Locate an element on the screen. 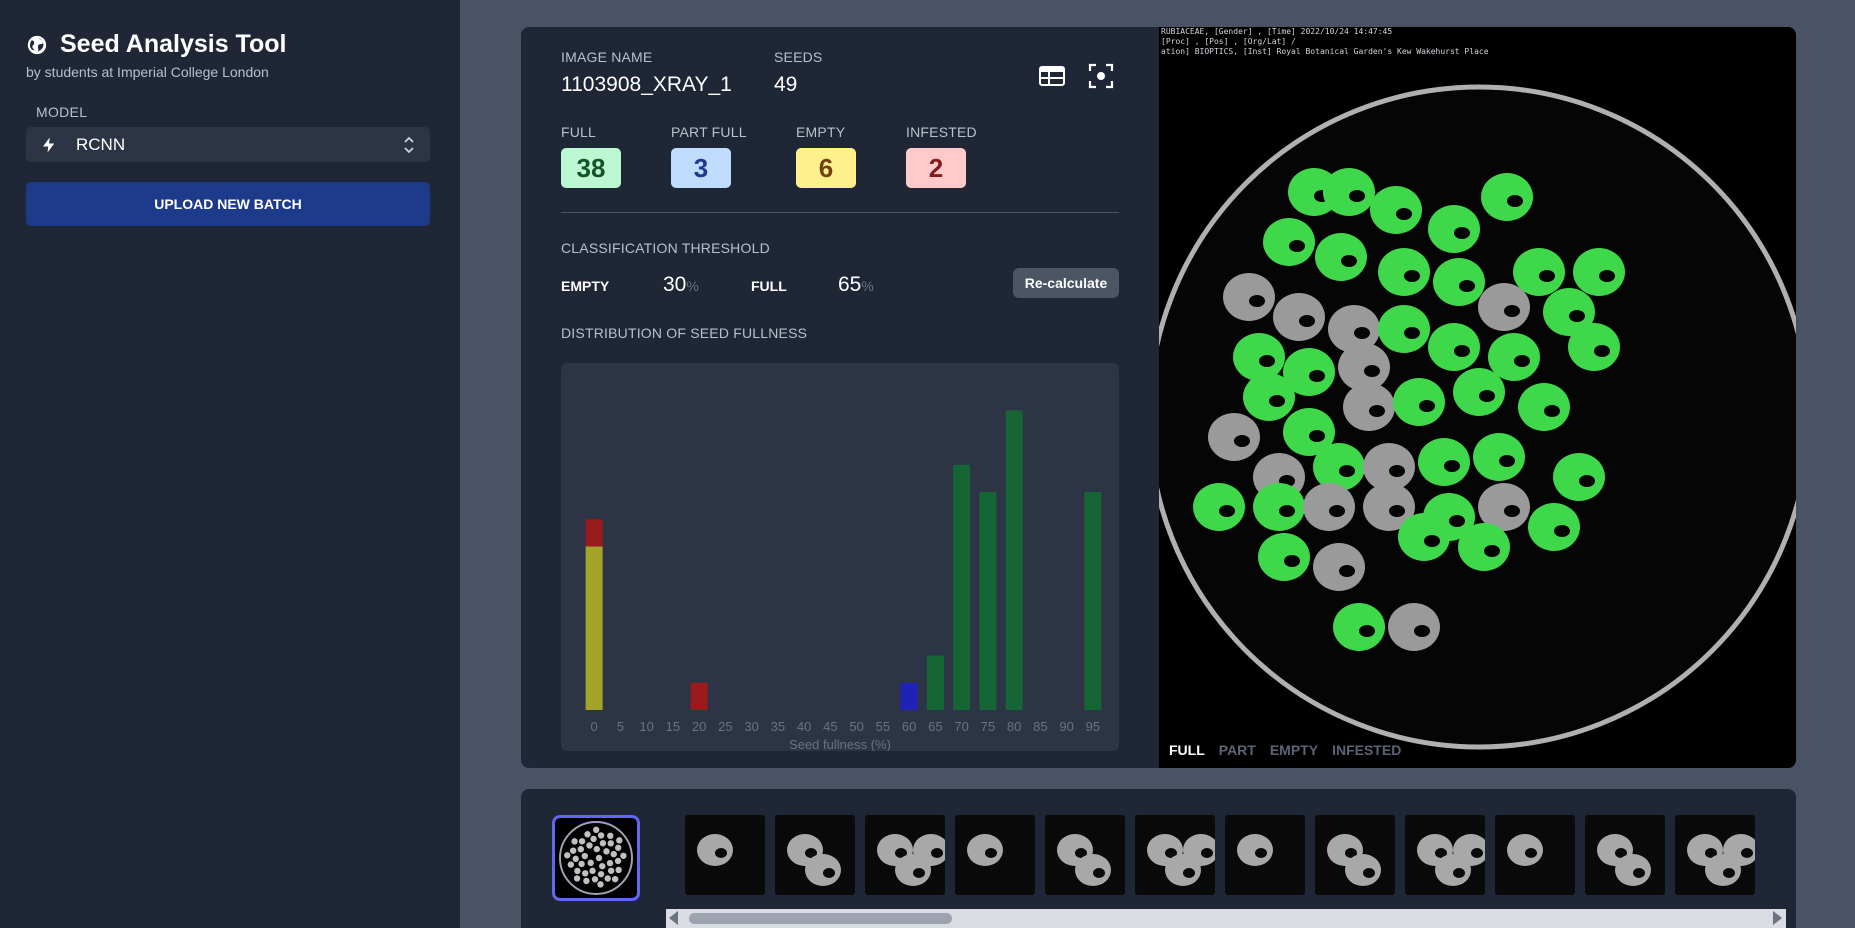 The width and height of the screenshot is (1855, 928). threshold-full-label: FULL is located at coordinates (769, 286).